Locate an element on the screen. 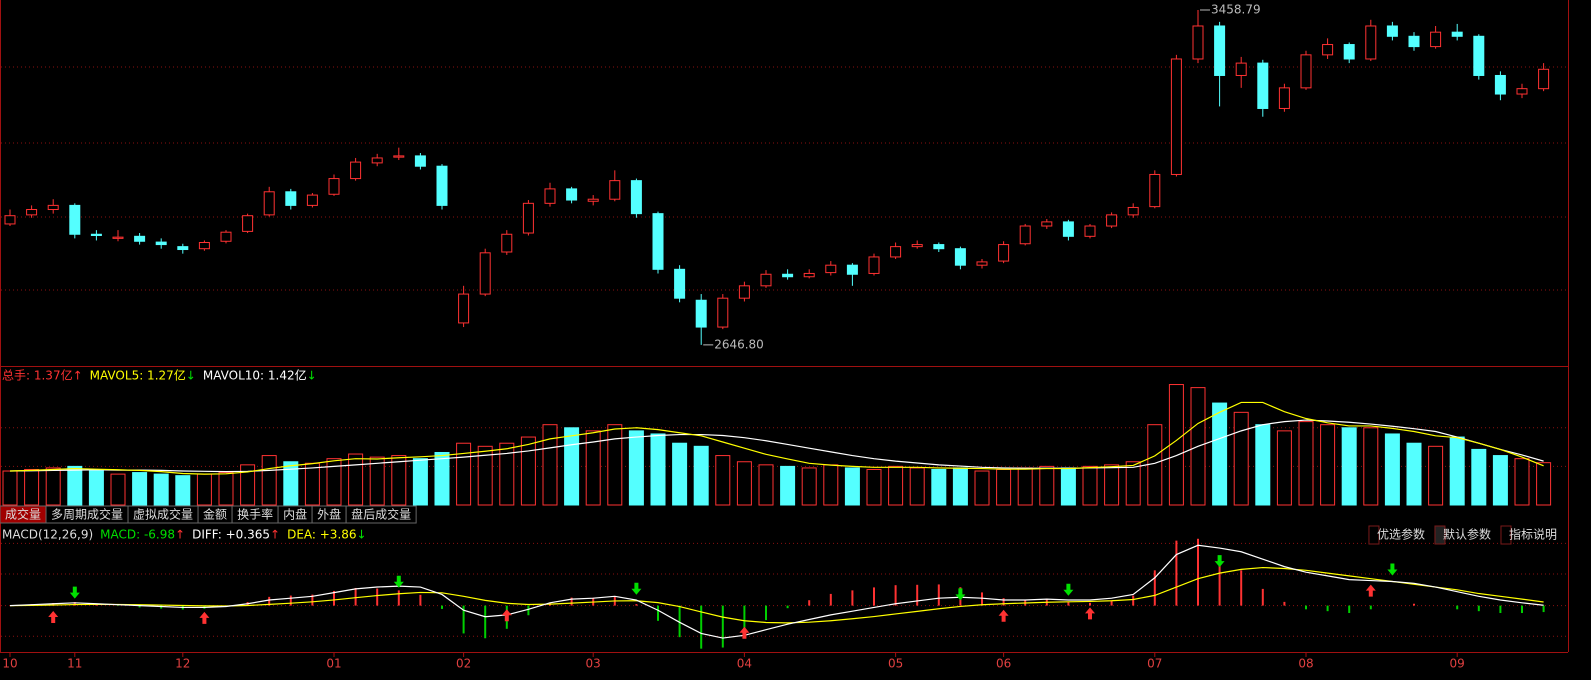 The height and width of the screenshot is (680, 1591). button-label: 默认参数 is located at coordinates (1467, 534).